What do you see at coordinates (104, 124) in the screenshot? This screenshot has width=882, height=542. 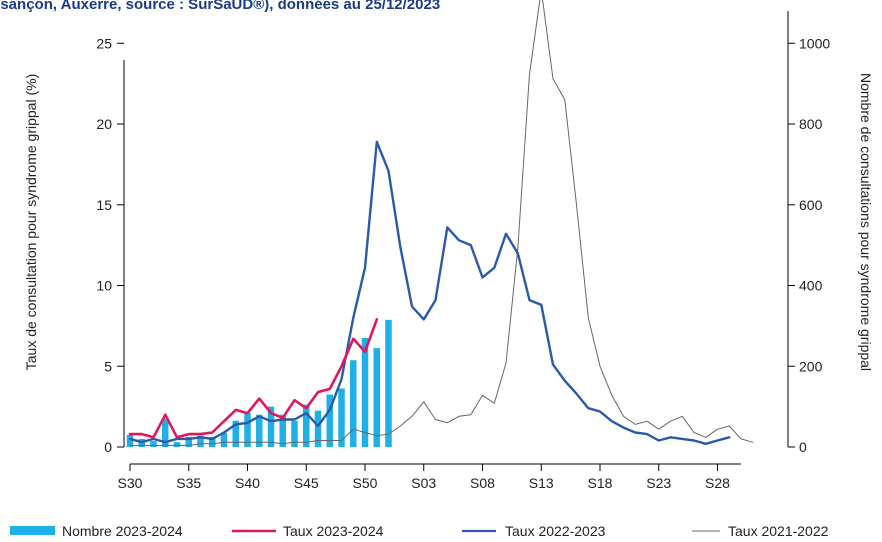 I see `y-tick-label-left: 20` at bounding box center [104, 124].